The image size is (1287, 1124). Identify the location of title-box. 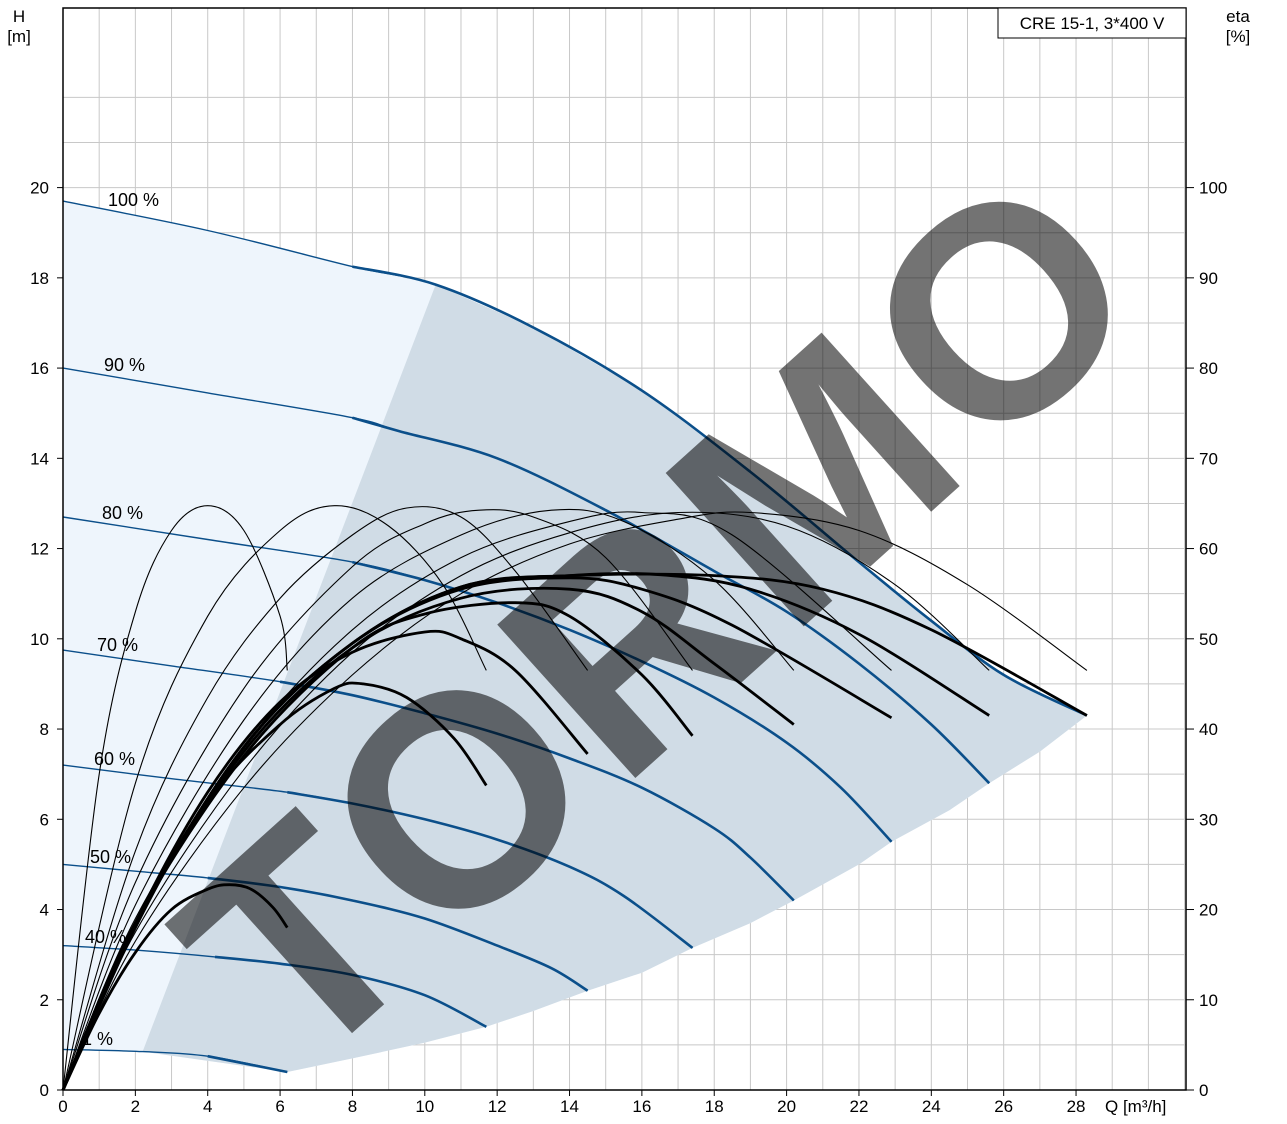
(1092, 23).